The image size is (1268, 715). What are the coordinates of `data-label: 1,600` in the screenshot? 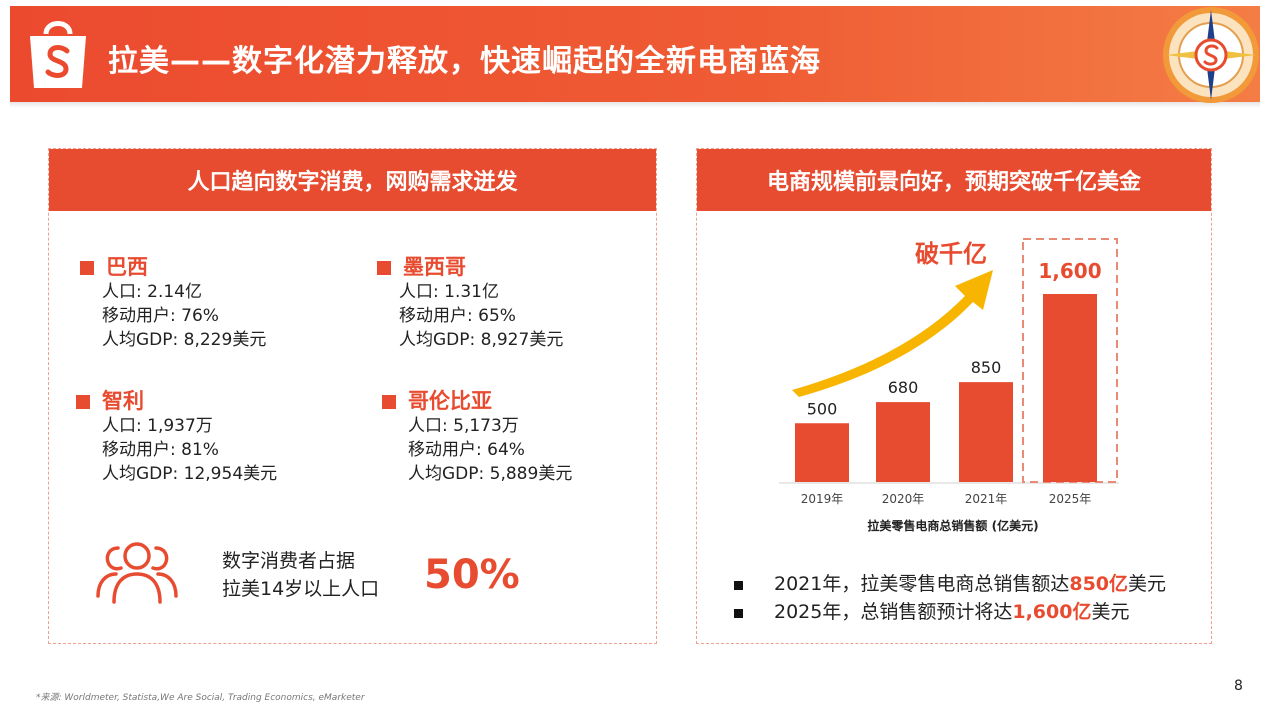 It's located at (1069, 271).